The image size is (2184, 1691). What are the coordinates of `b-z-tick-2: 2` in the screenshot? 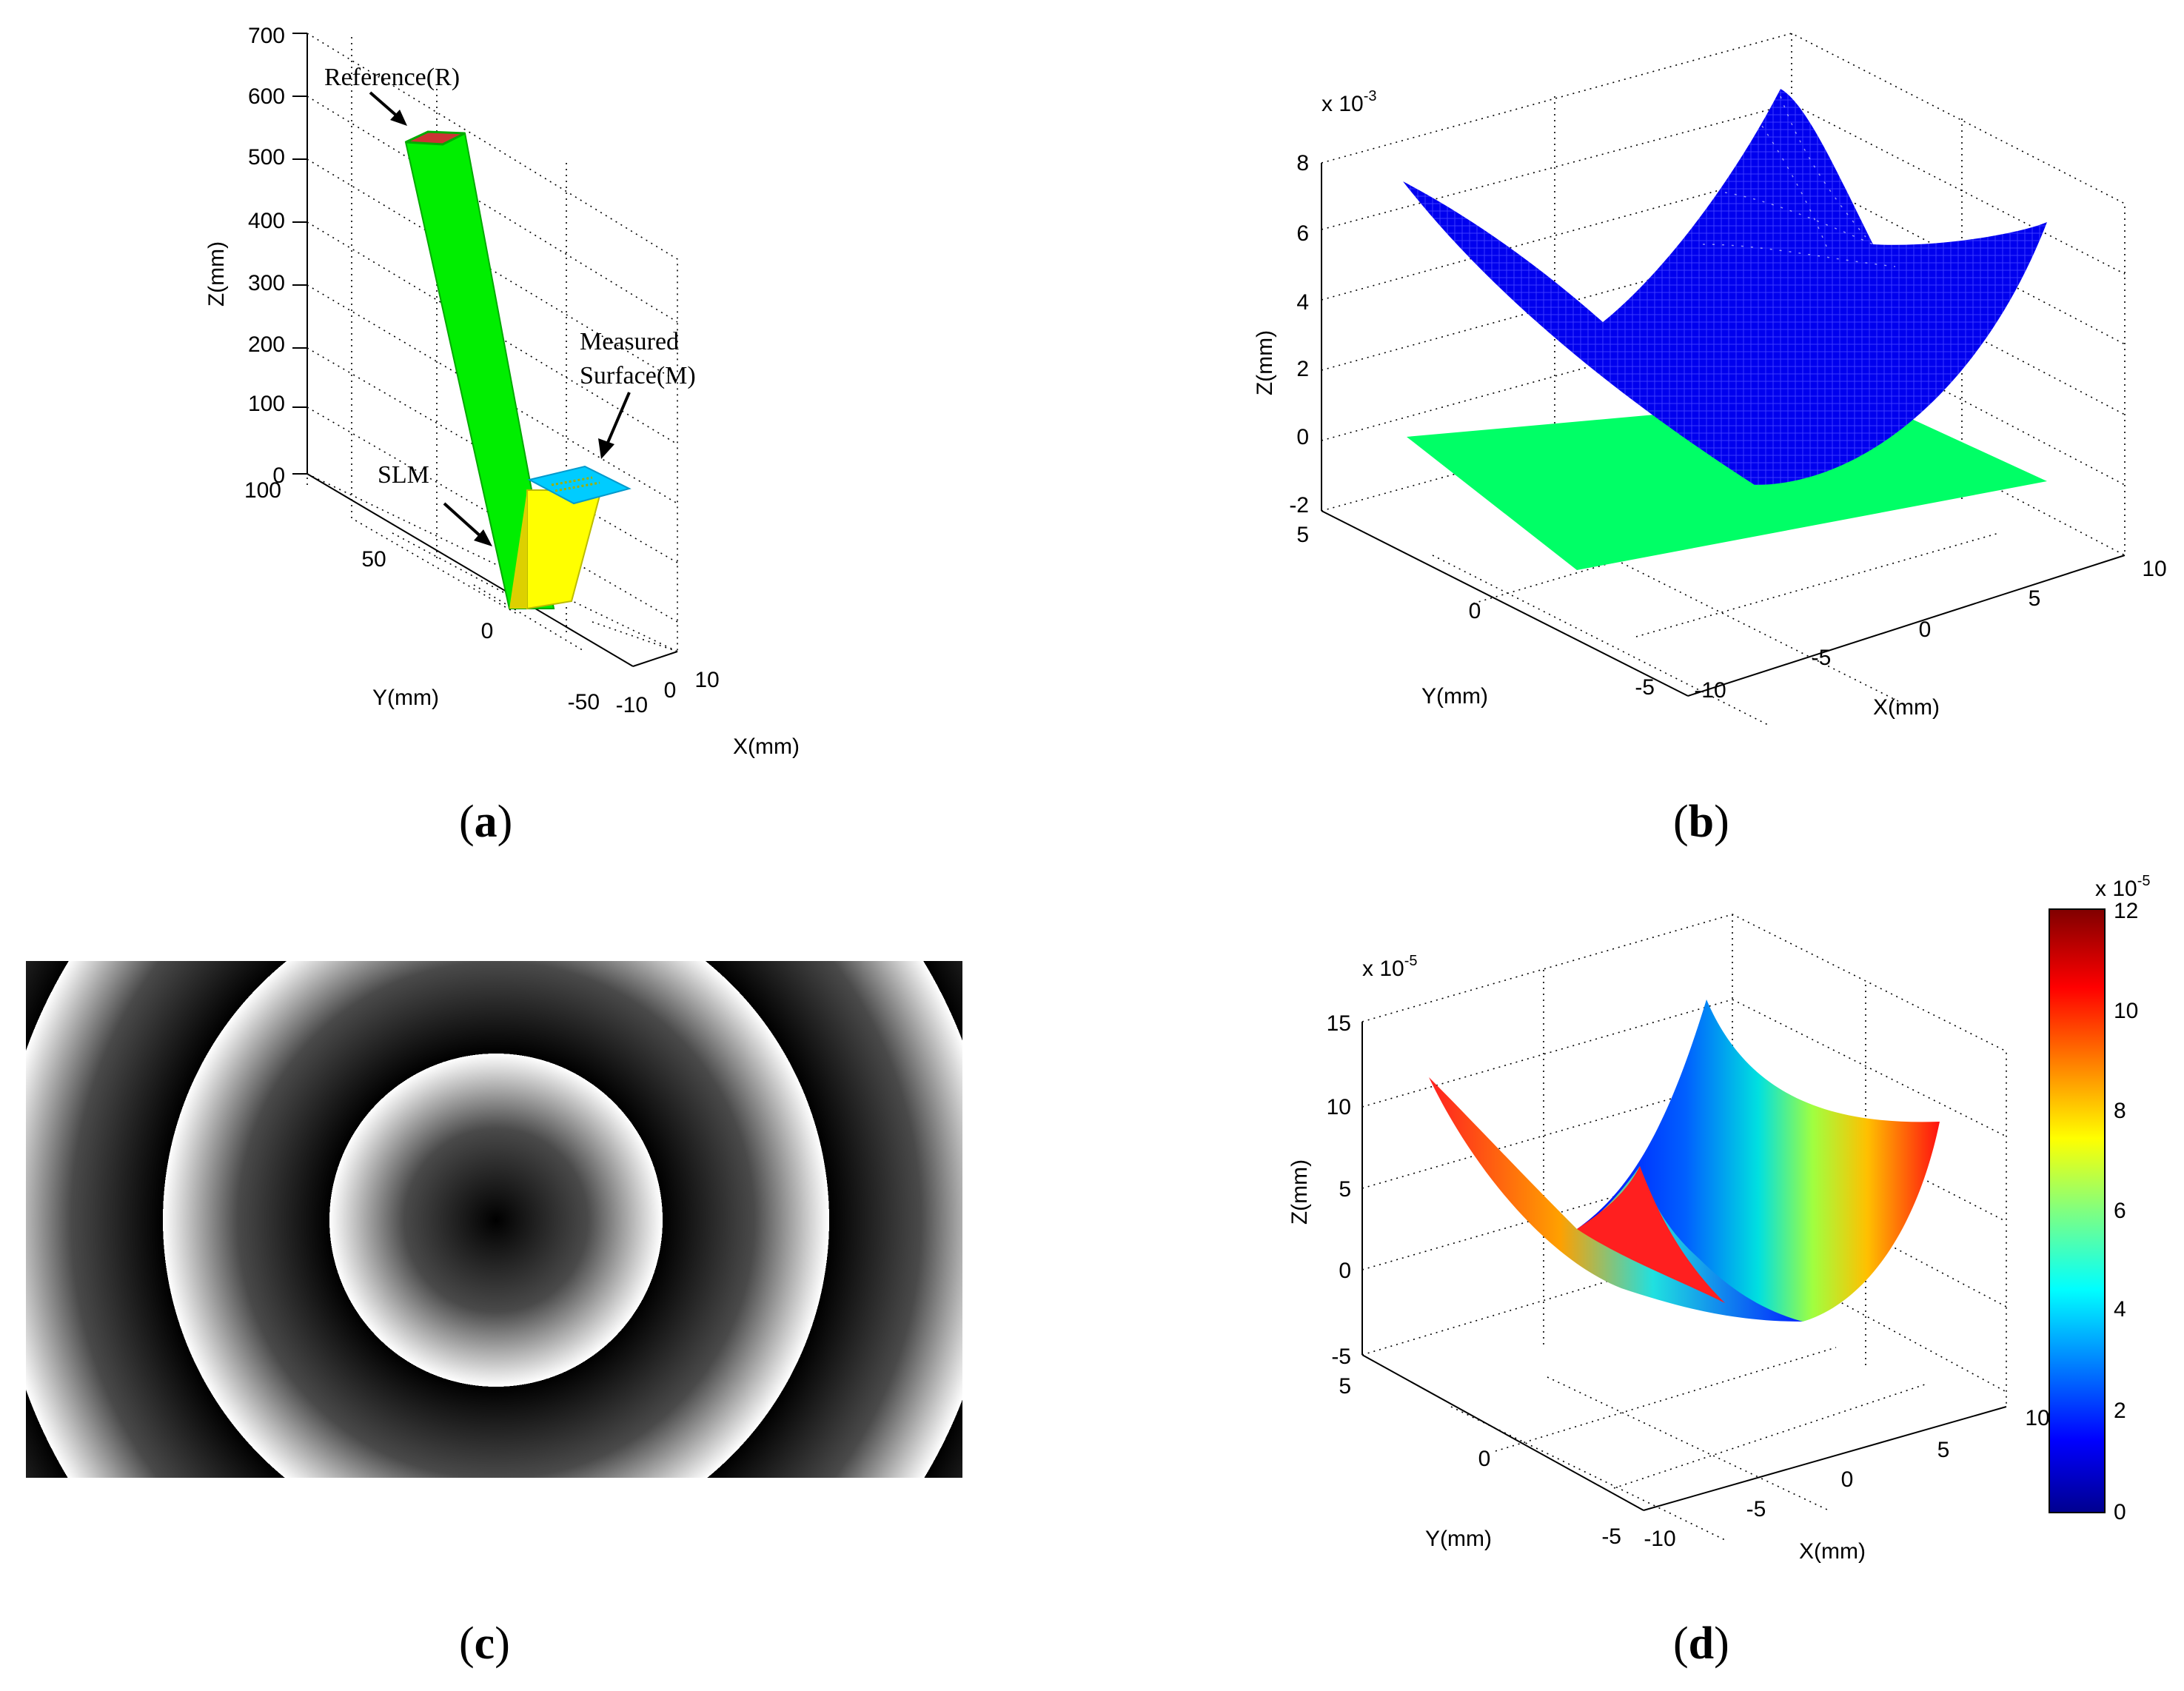 It's located at (1303, 369).